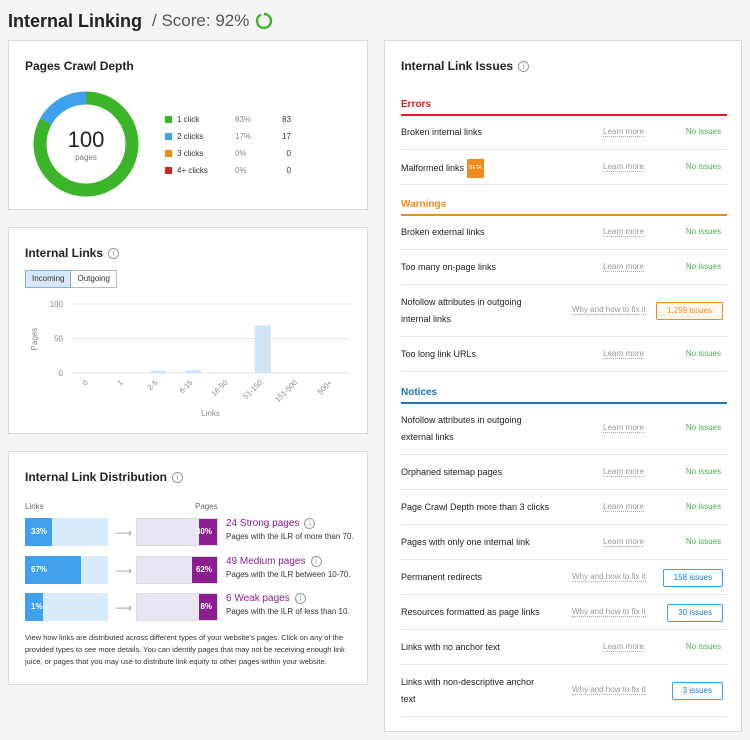 The width and height of the screenshot is (750, 740). I want to click on issue-name: Links with non-descriptive anchor text, so click(476, 691).